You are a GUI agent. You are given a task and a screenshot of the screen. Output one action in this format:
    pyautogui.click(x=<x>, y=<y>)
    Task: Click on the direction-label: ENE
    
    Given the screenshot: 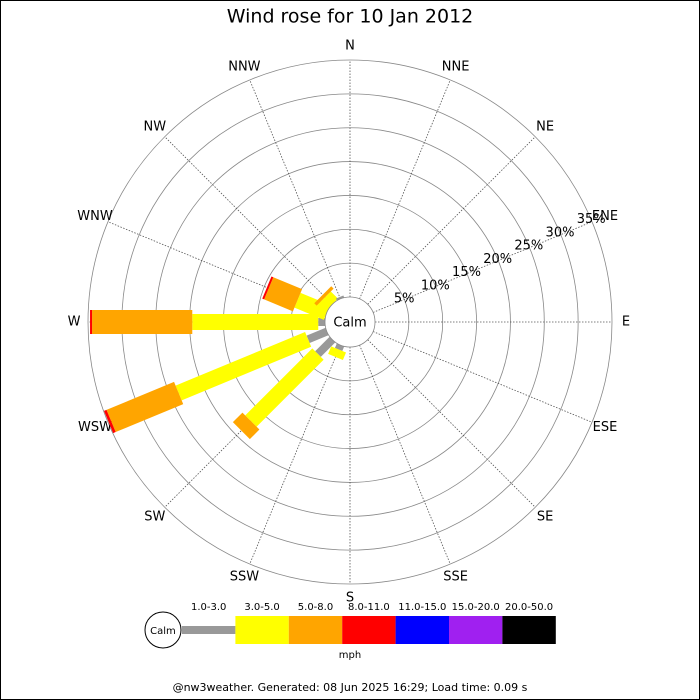 What is the action you would take?
    pyautogui.click(x=605, y=216)
    